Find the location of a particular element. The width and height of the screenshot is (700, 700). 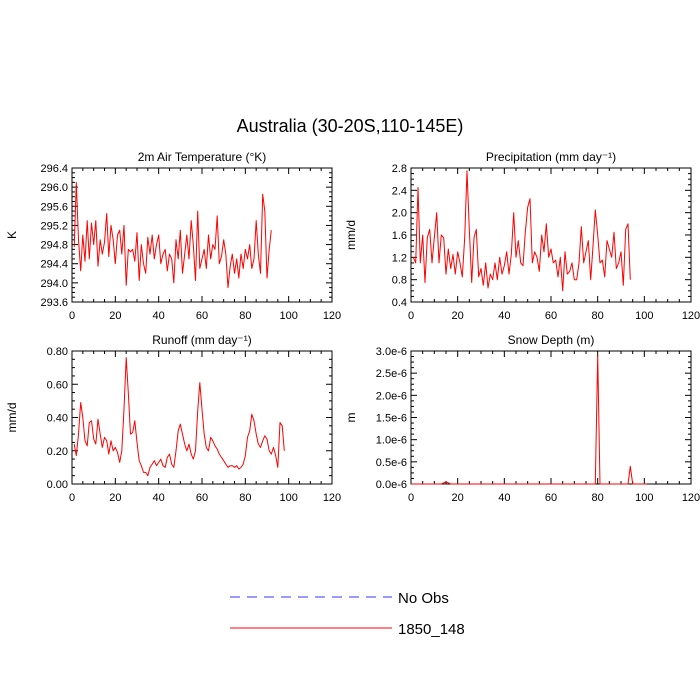

y-tick-label: 296.4 is located at coordinates (54, 169).